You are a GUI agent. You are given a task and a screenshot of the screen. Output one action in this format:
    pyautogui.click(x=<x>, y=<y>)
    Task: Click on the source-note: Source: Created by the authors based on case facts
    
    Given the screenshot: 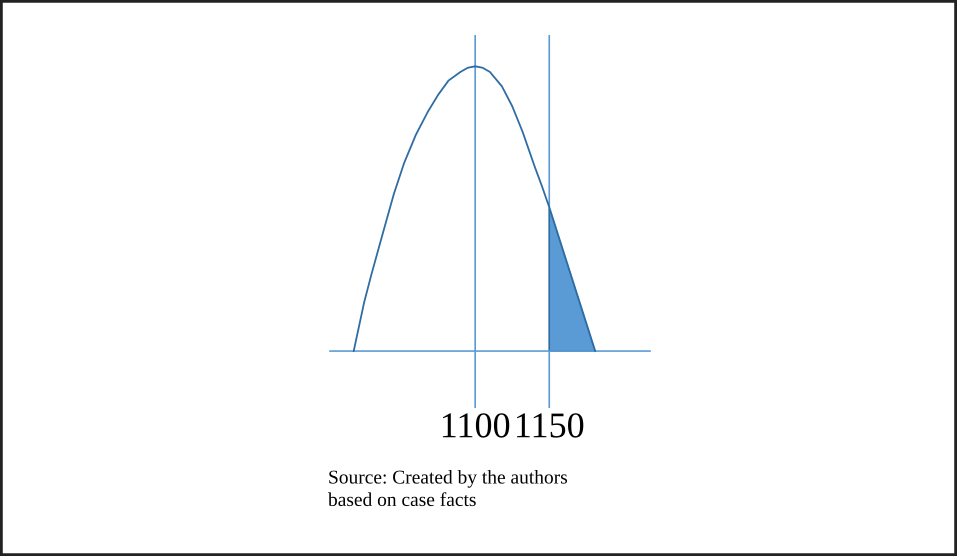 What is the action you would take?
    pyautogui.click(x=448, y=488)
    